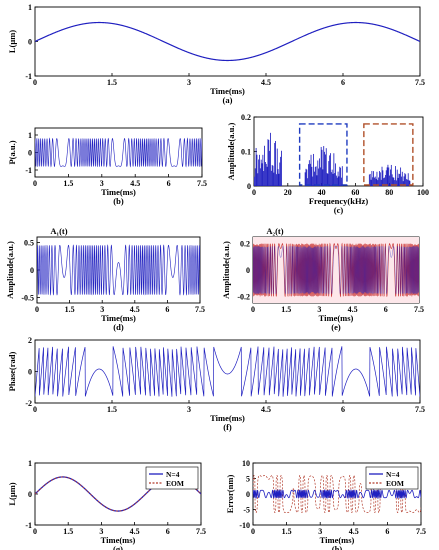  I want to click on x-tick-label-a: 0, so click(35, 82).